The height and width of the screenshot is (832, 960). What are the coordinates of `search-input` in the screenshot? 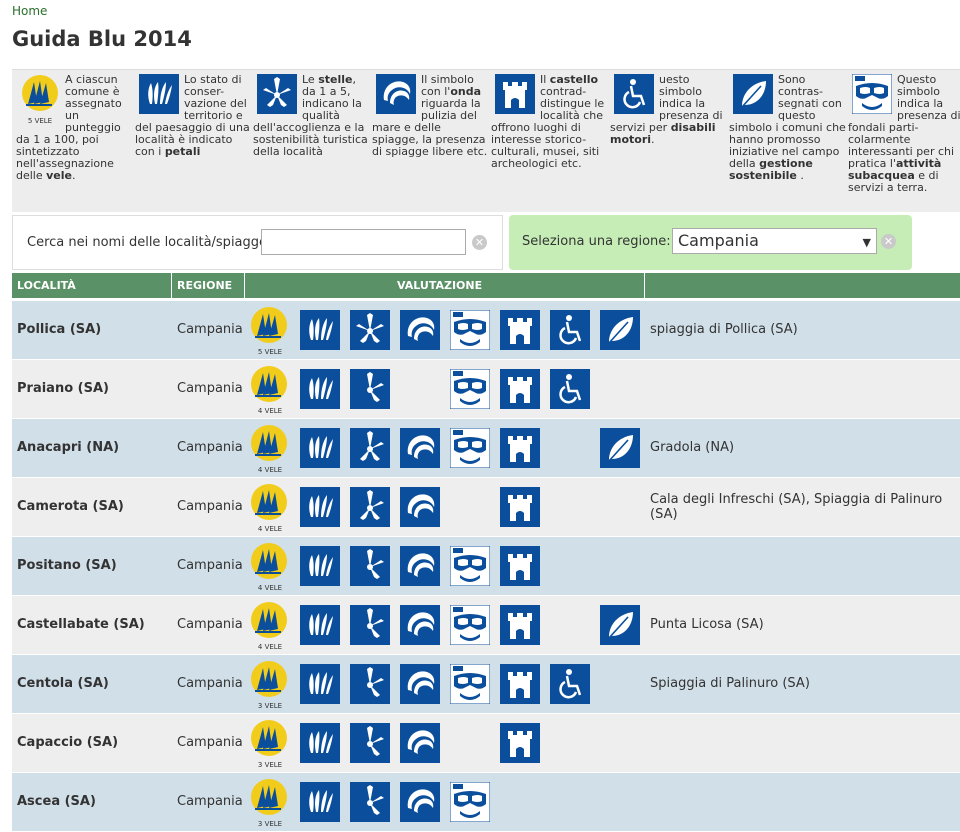 It's located at (363, 242).